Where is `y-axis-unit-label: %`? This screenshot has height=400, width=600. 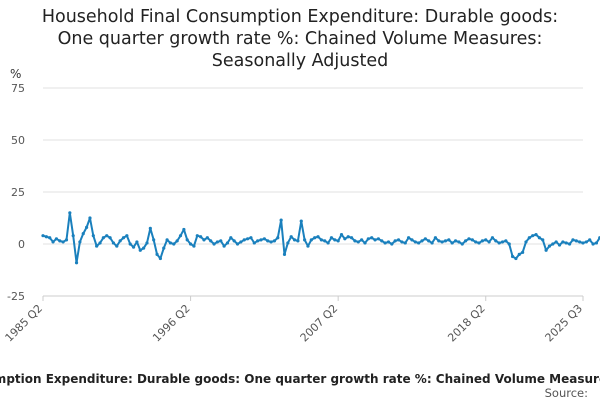
y-axis-unit-label: % is located at coordinates (15, 74).